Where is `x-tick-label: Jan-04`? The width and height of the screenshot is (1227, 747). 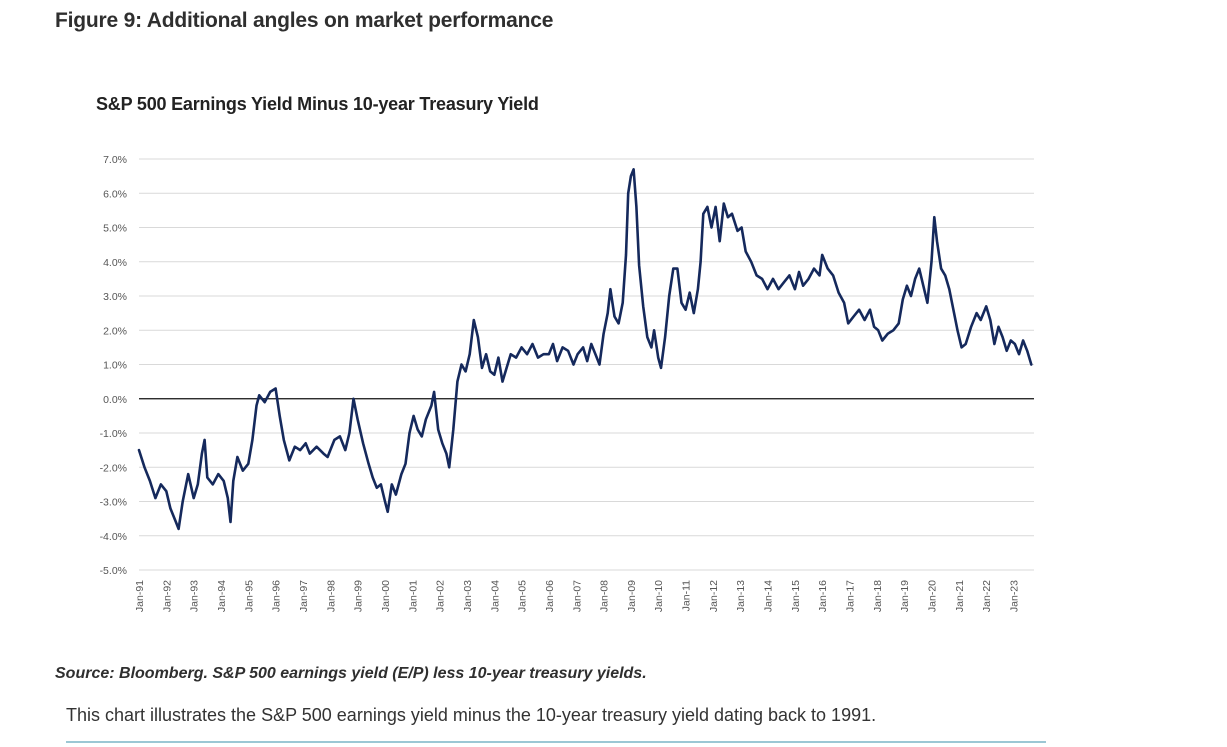 x-tick-label: Jan-04 is located at coordinates (495, 596).